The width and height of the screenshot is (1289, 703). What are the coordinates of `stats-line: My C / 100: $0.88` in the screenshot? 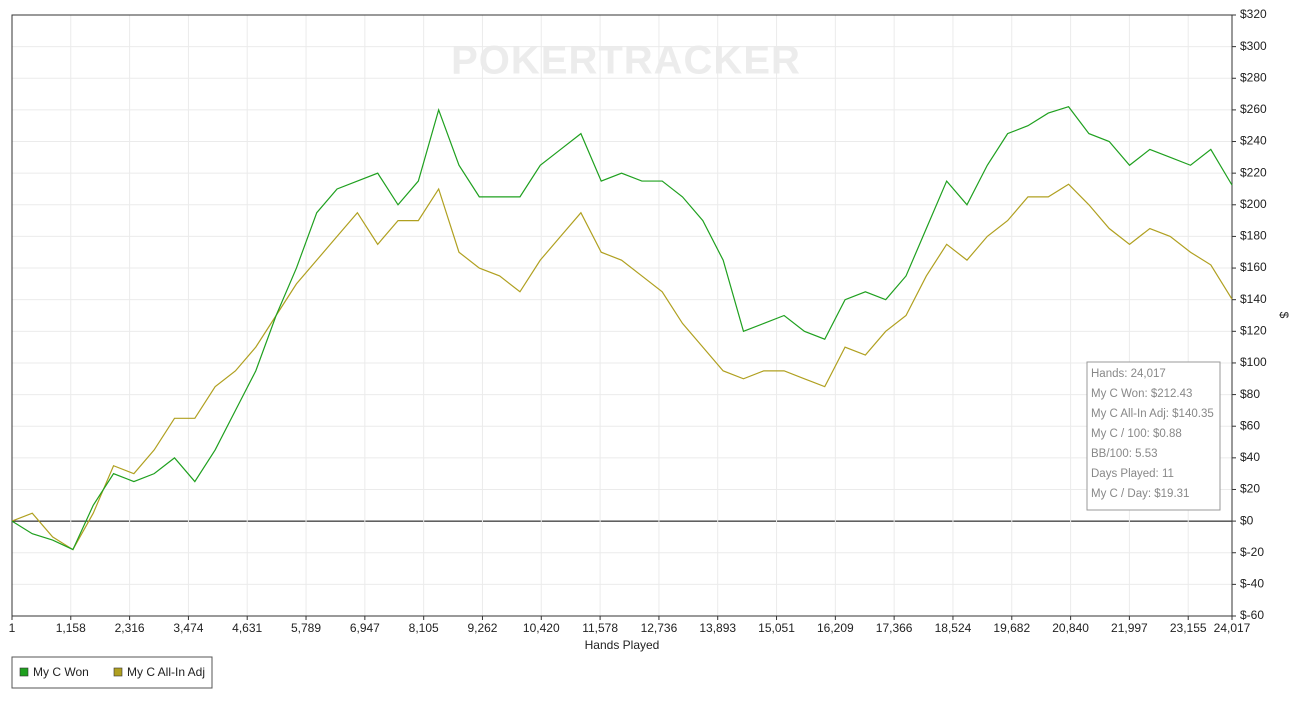 It's located at (1136, 434).